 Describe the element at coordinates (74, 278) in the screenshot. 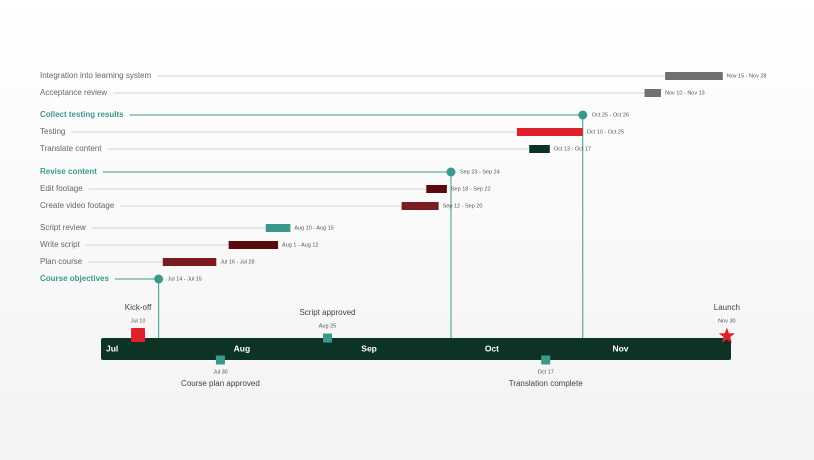

I see `task-name: Course objectives` at that location.